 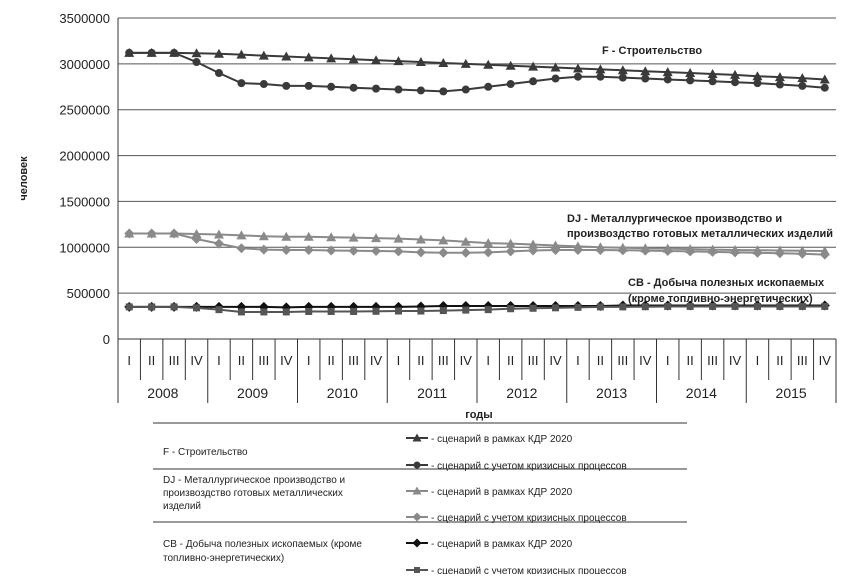 I want to click on y-axis-title: человек, so click(x=24, y=178).